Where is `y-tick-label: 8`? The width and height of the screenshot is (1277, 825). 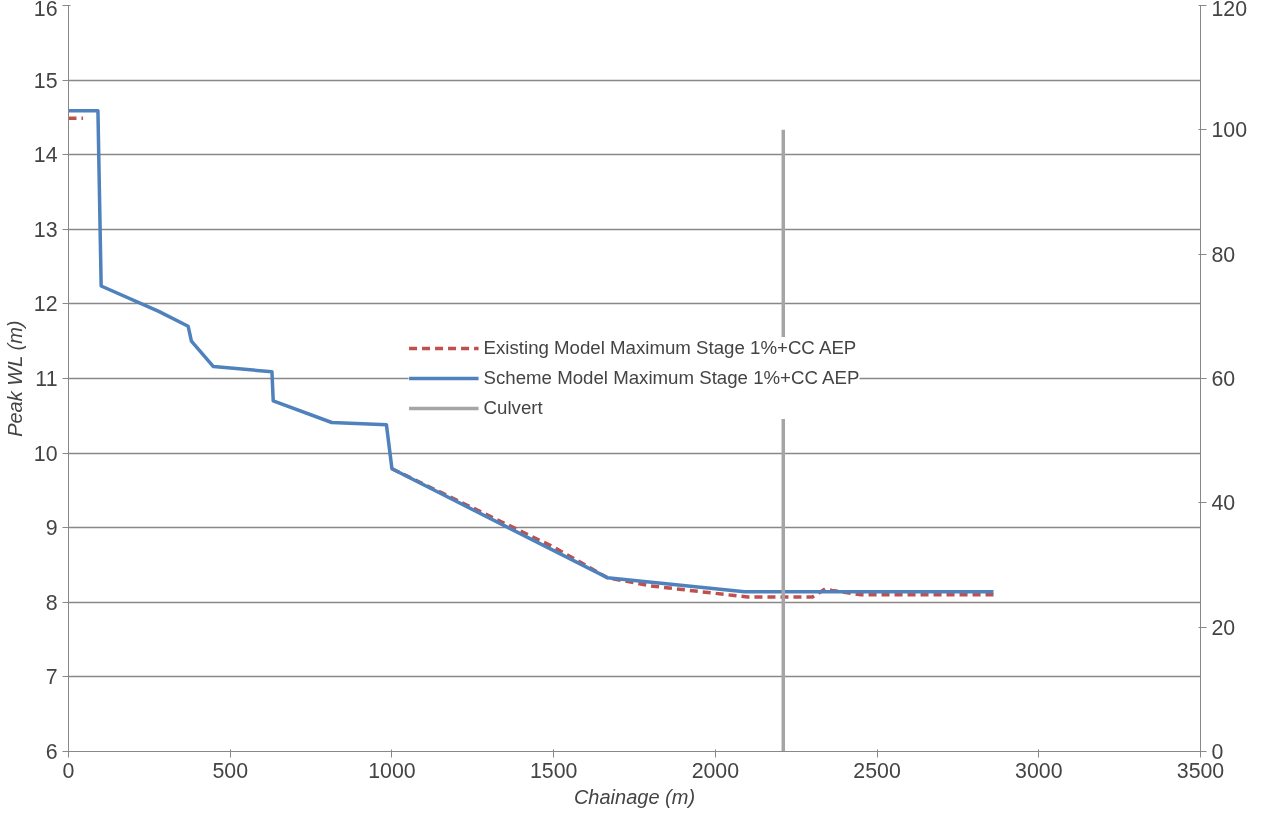 y-tick-label: 8 is located at coordinates (51, 602).